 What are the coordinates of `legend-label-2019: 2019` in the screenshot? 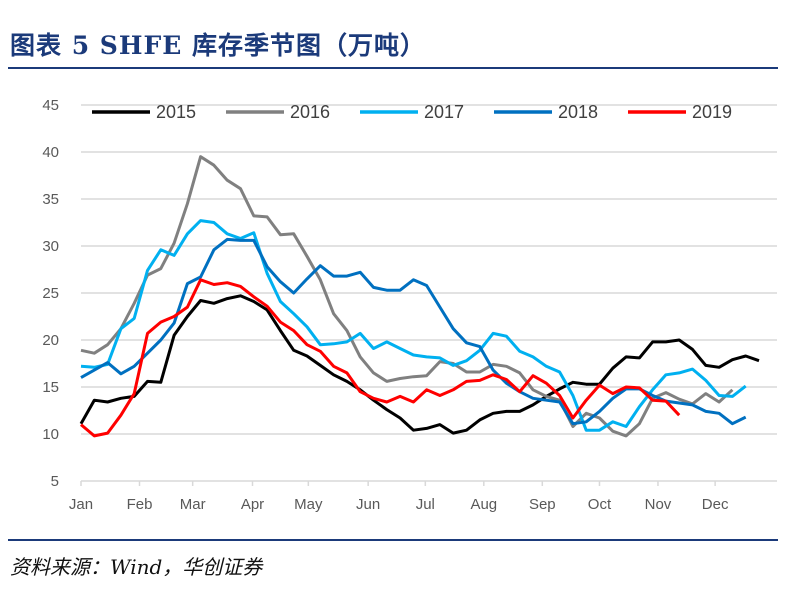 It's located at (712, 112).